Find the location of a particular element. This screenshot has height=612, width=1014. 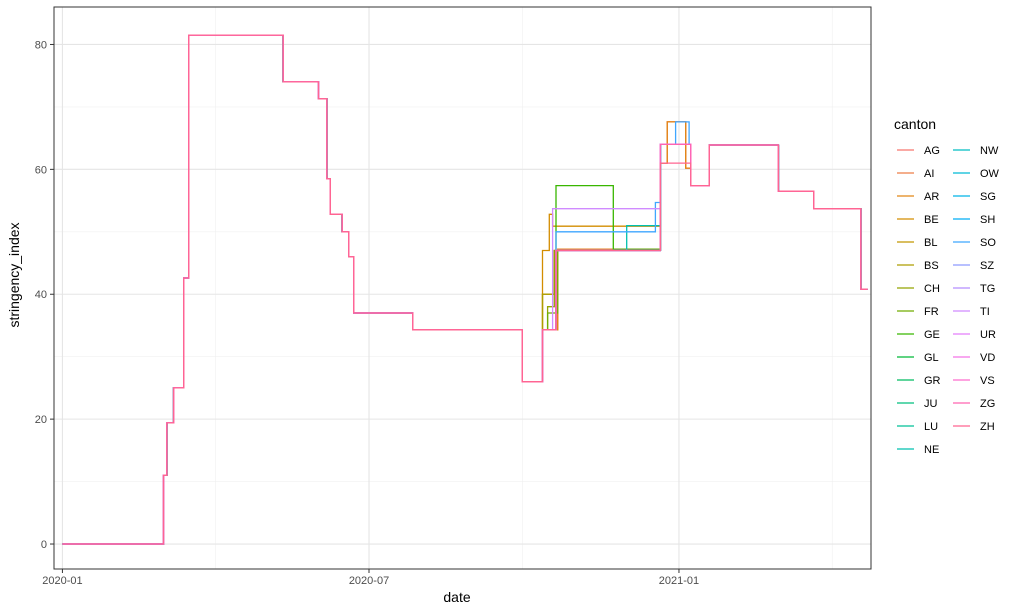

legend-item-ag: AG is located at coordinates (918, 151).